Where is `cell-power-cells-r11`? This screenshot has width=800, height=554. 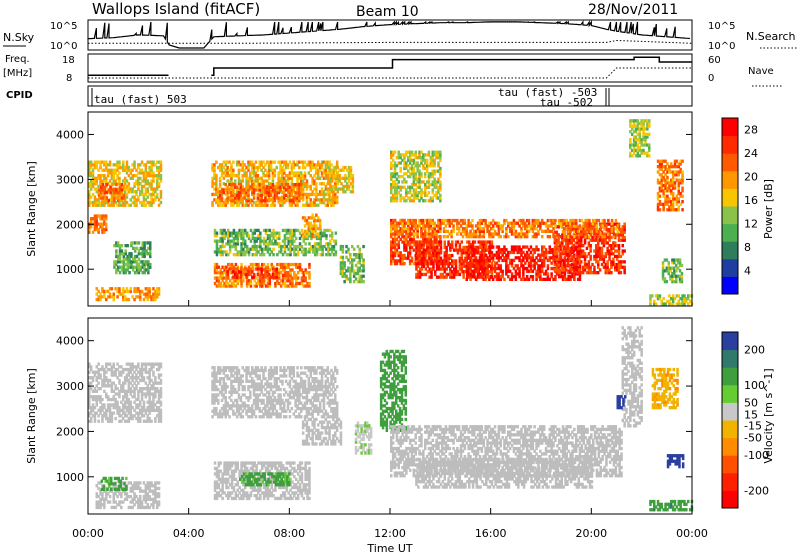
cell-power-cells-r11 is located at coordinates (349, 176).